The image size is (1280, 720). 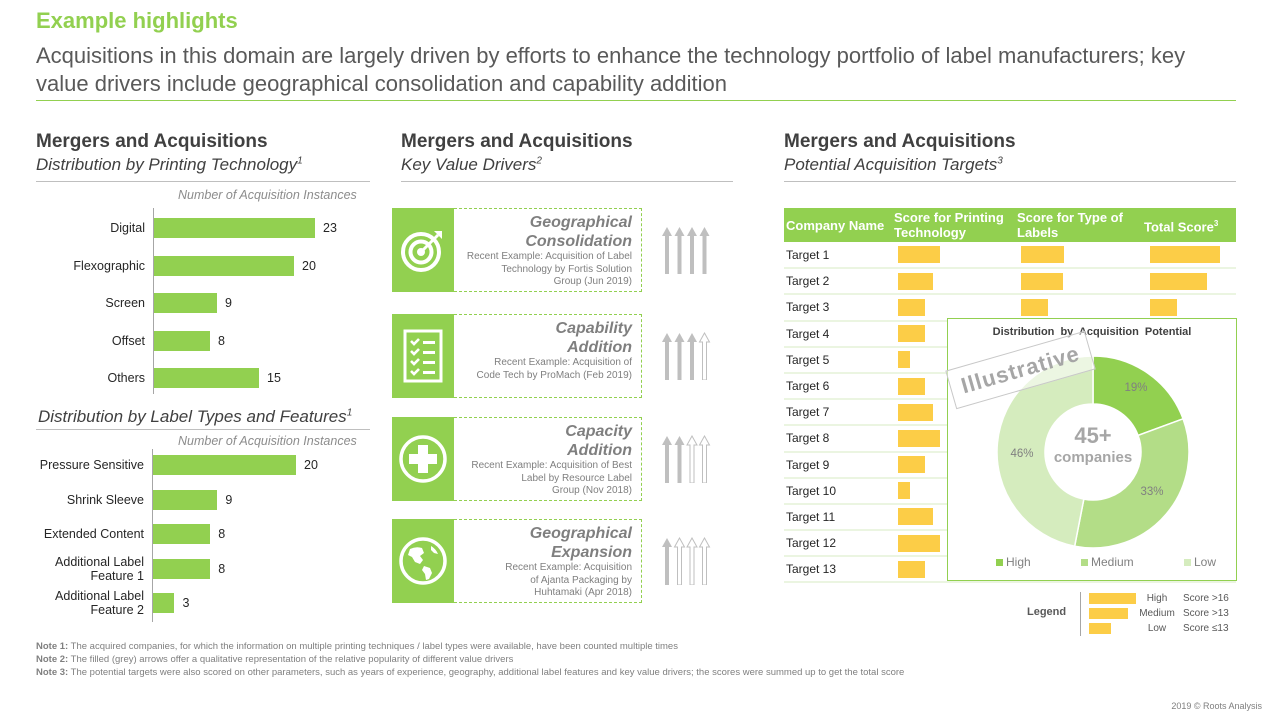 What do you see at coordinates (1157, 598) in the screenshot?
I see `legend-level: High` at bounding box center [1157, 598].